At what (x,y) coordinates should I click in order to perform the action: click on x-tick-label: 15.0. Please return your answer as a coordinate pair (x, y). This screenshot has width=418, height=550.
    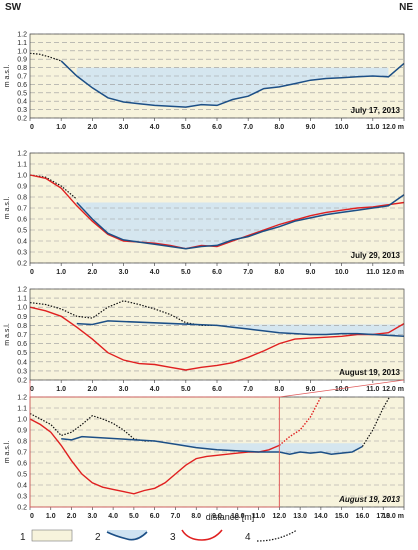
    Looking at the image, I should click on (342, 516).